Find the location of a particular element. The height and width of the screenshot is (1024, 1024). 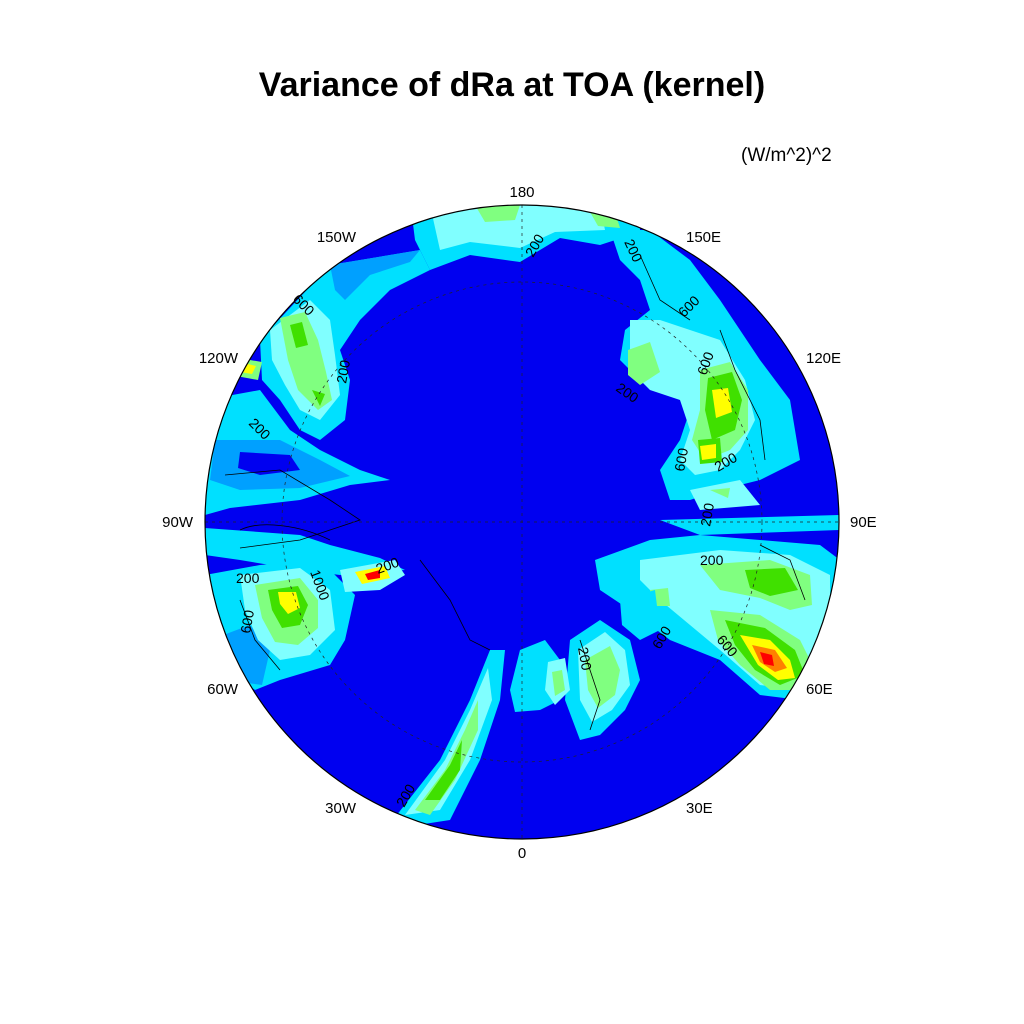

region-30w is located at coordinates (472, 735).